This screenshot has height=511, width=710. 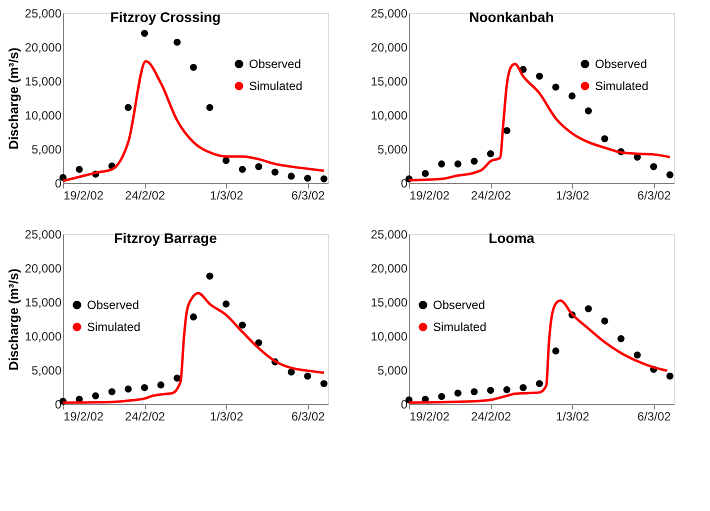 What do you see at coordinates (166, 238) in the screenshot?
I see `chart-title: Fitzroy Barrage` at bounding box center [166, 238].